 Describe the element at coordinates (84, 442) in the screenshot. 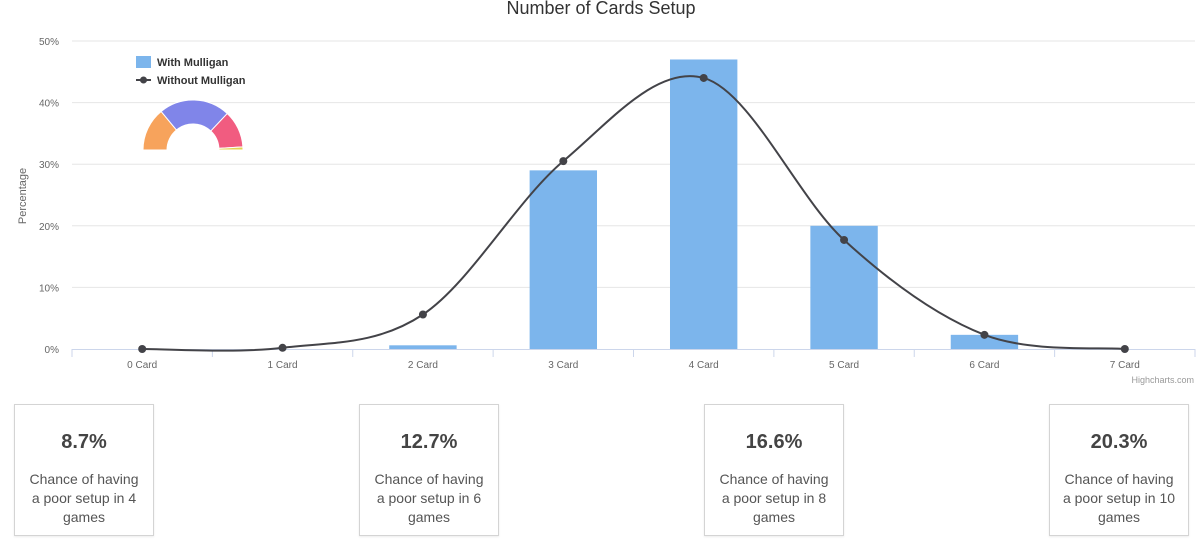

I see `stat-value: 8.7%` at that location.